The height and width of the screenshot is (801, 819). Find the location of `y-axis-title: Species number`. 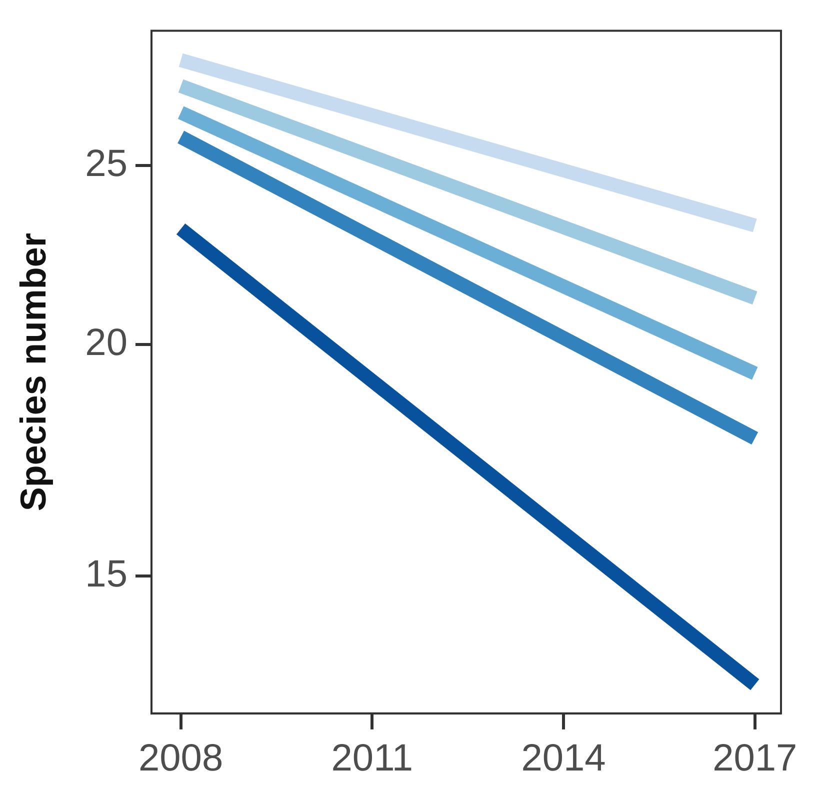

y-axis-title: Species number is located at coordinates (33, 372).